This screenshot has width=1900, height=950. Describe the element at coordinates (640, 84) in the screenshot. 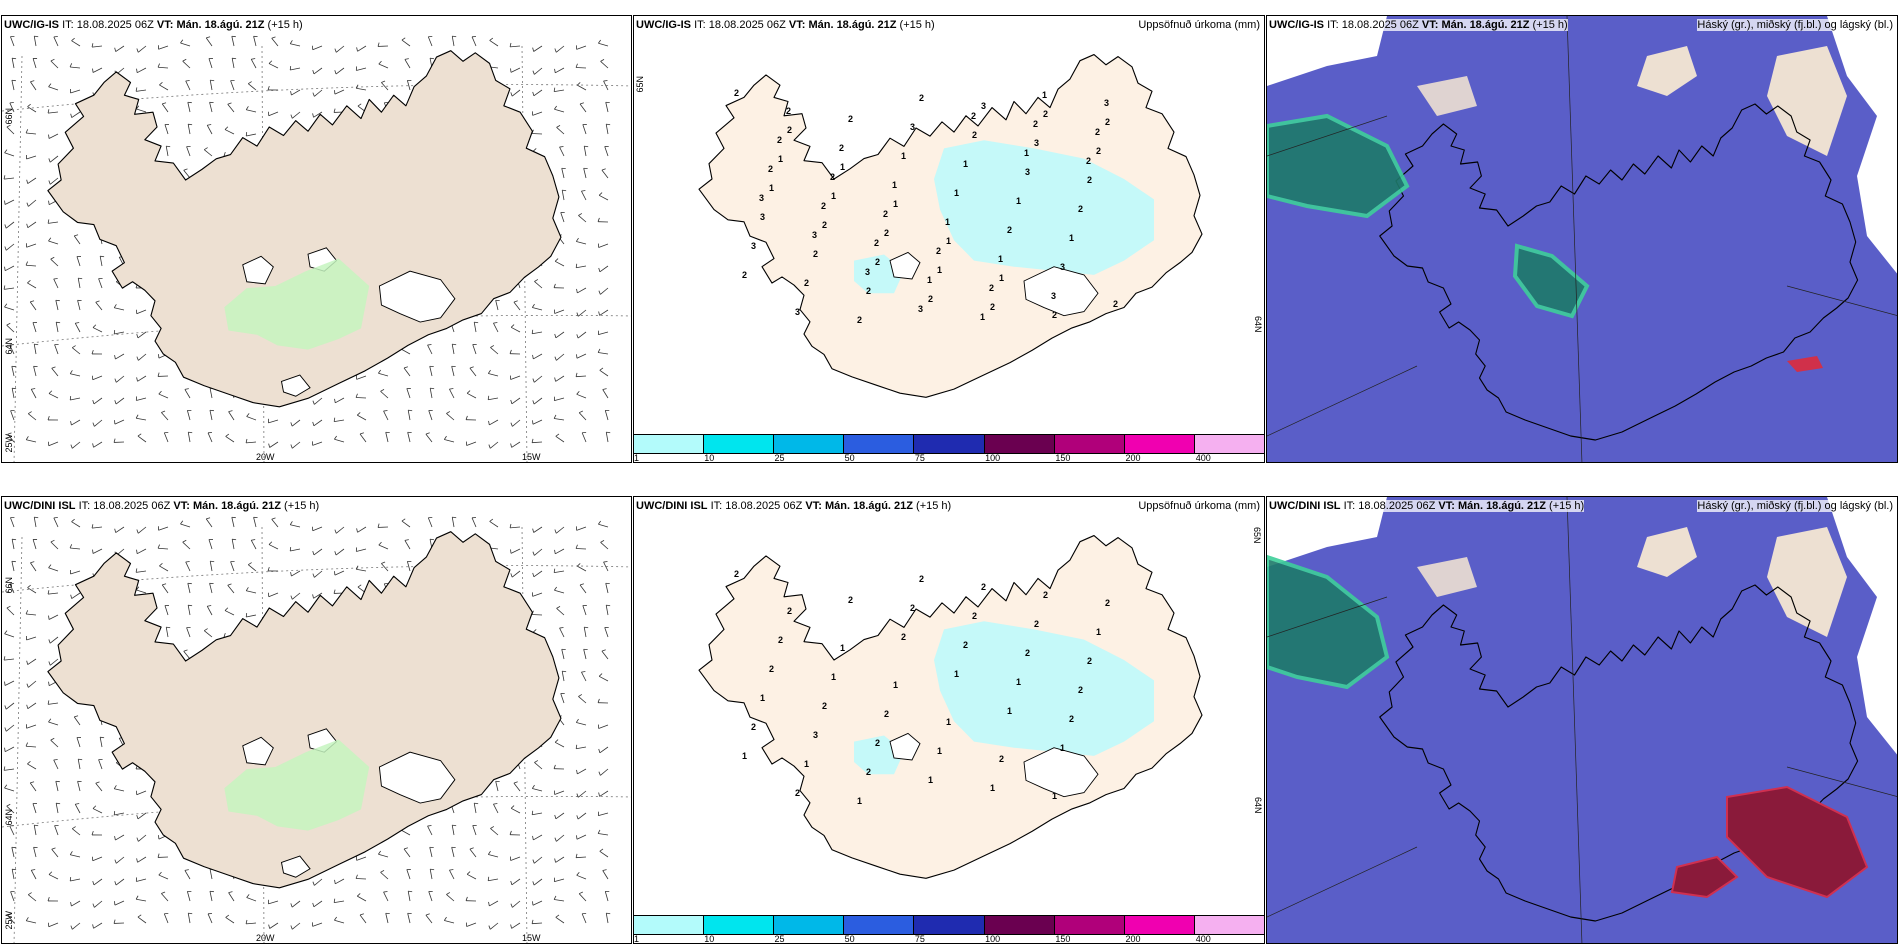

I see `lat-label-65n: 65N` at that location.